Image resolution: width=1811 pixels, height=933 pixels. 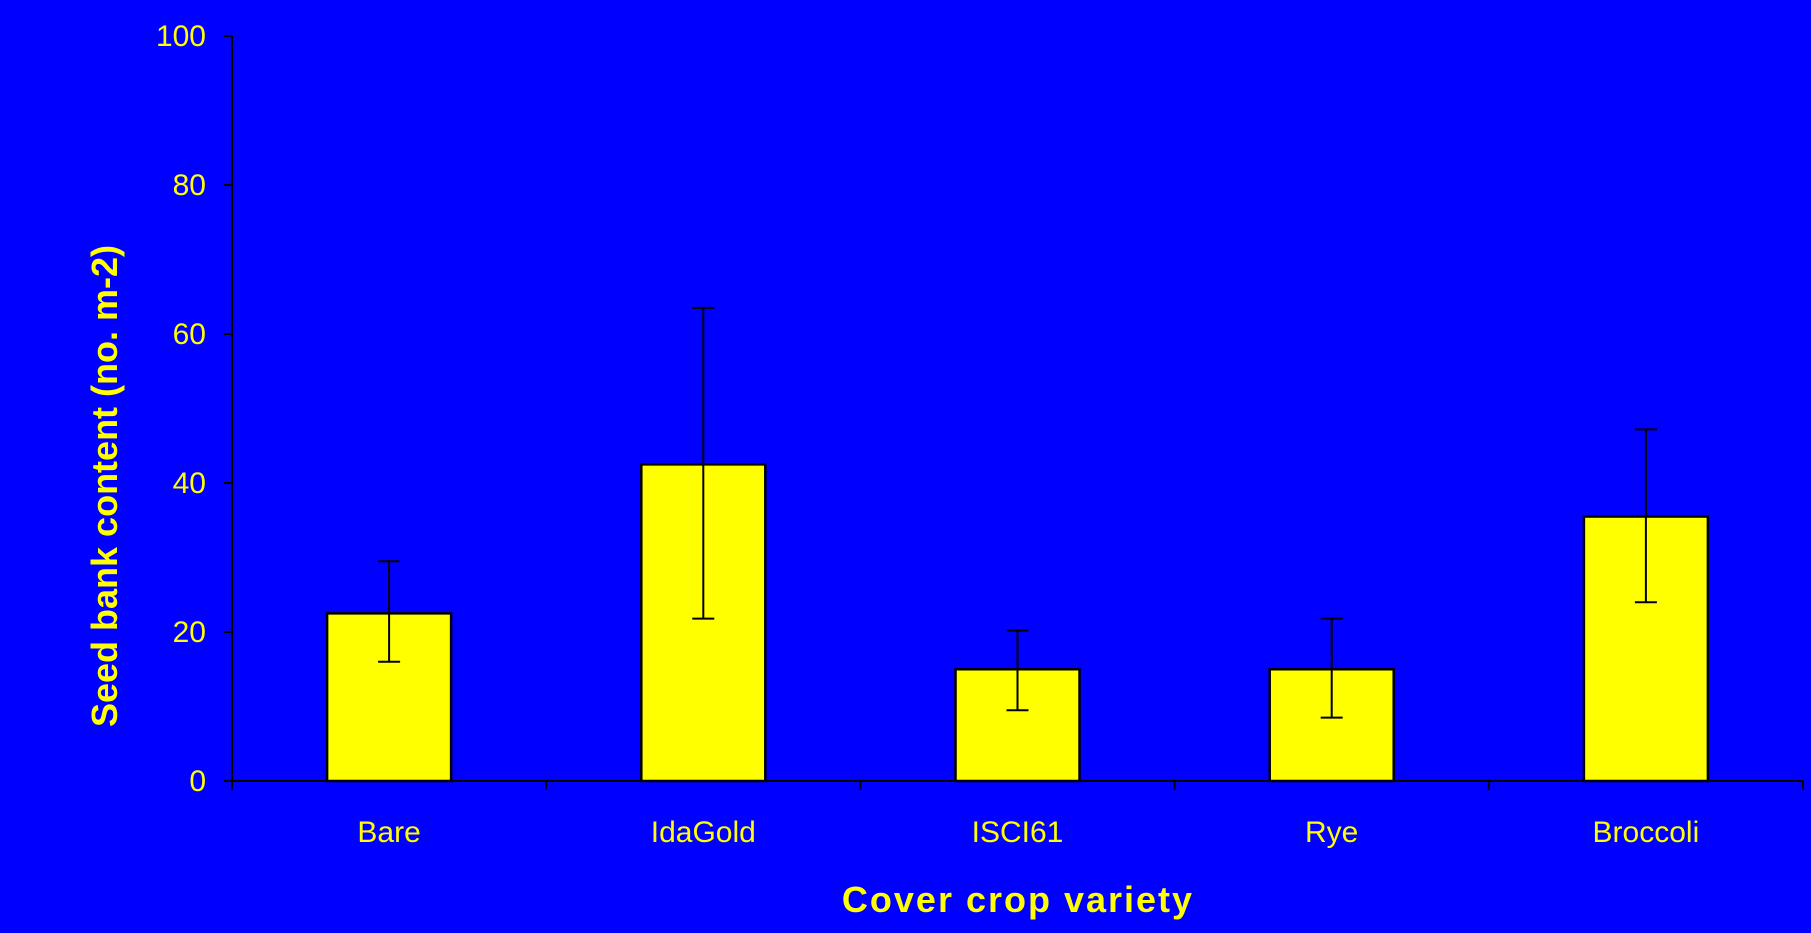 What do you see at coordinates (1646, 832) in the screenshot?
I see `x-tick-label: Broccoli` at bounding box center [1646, 832].